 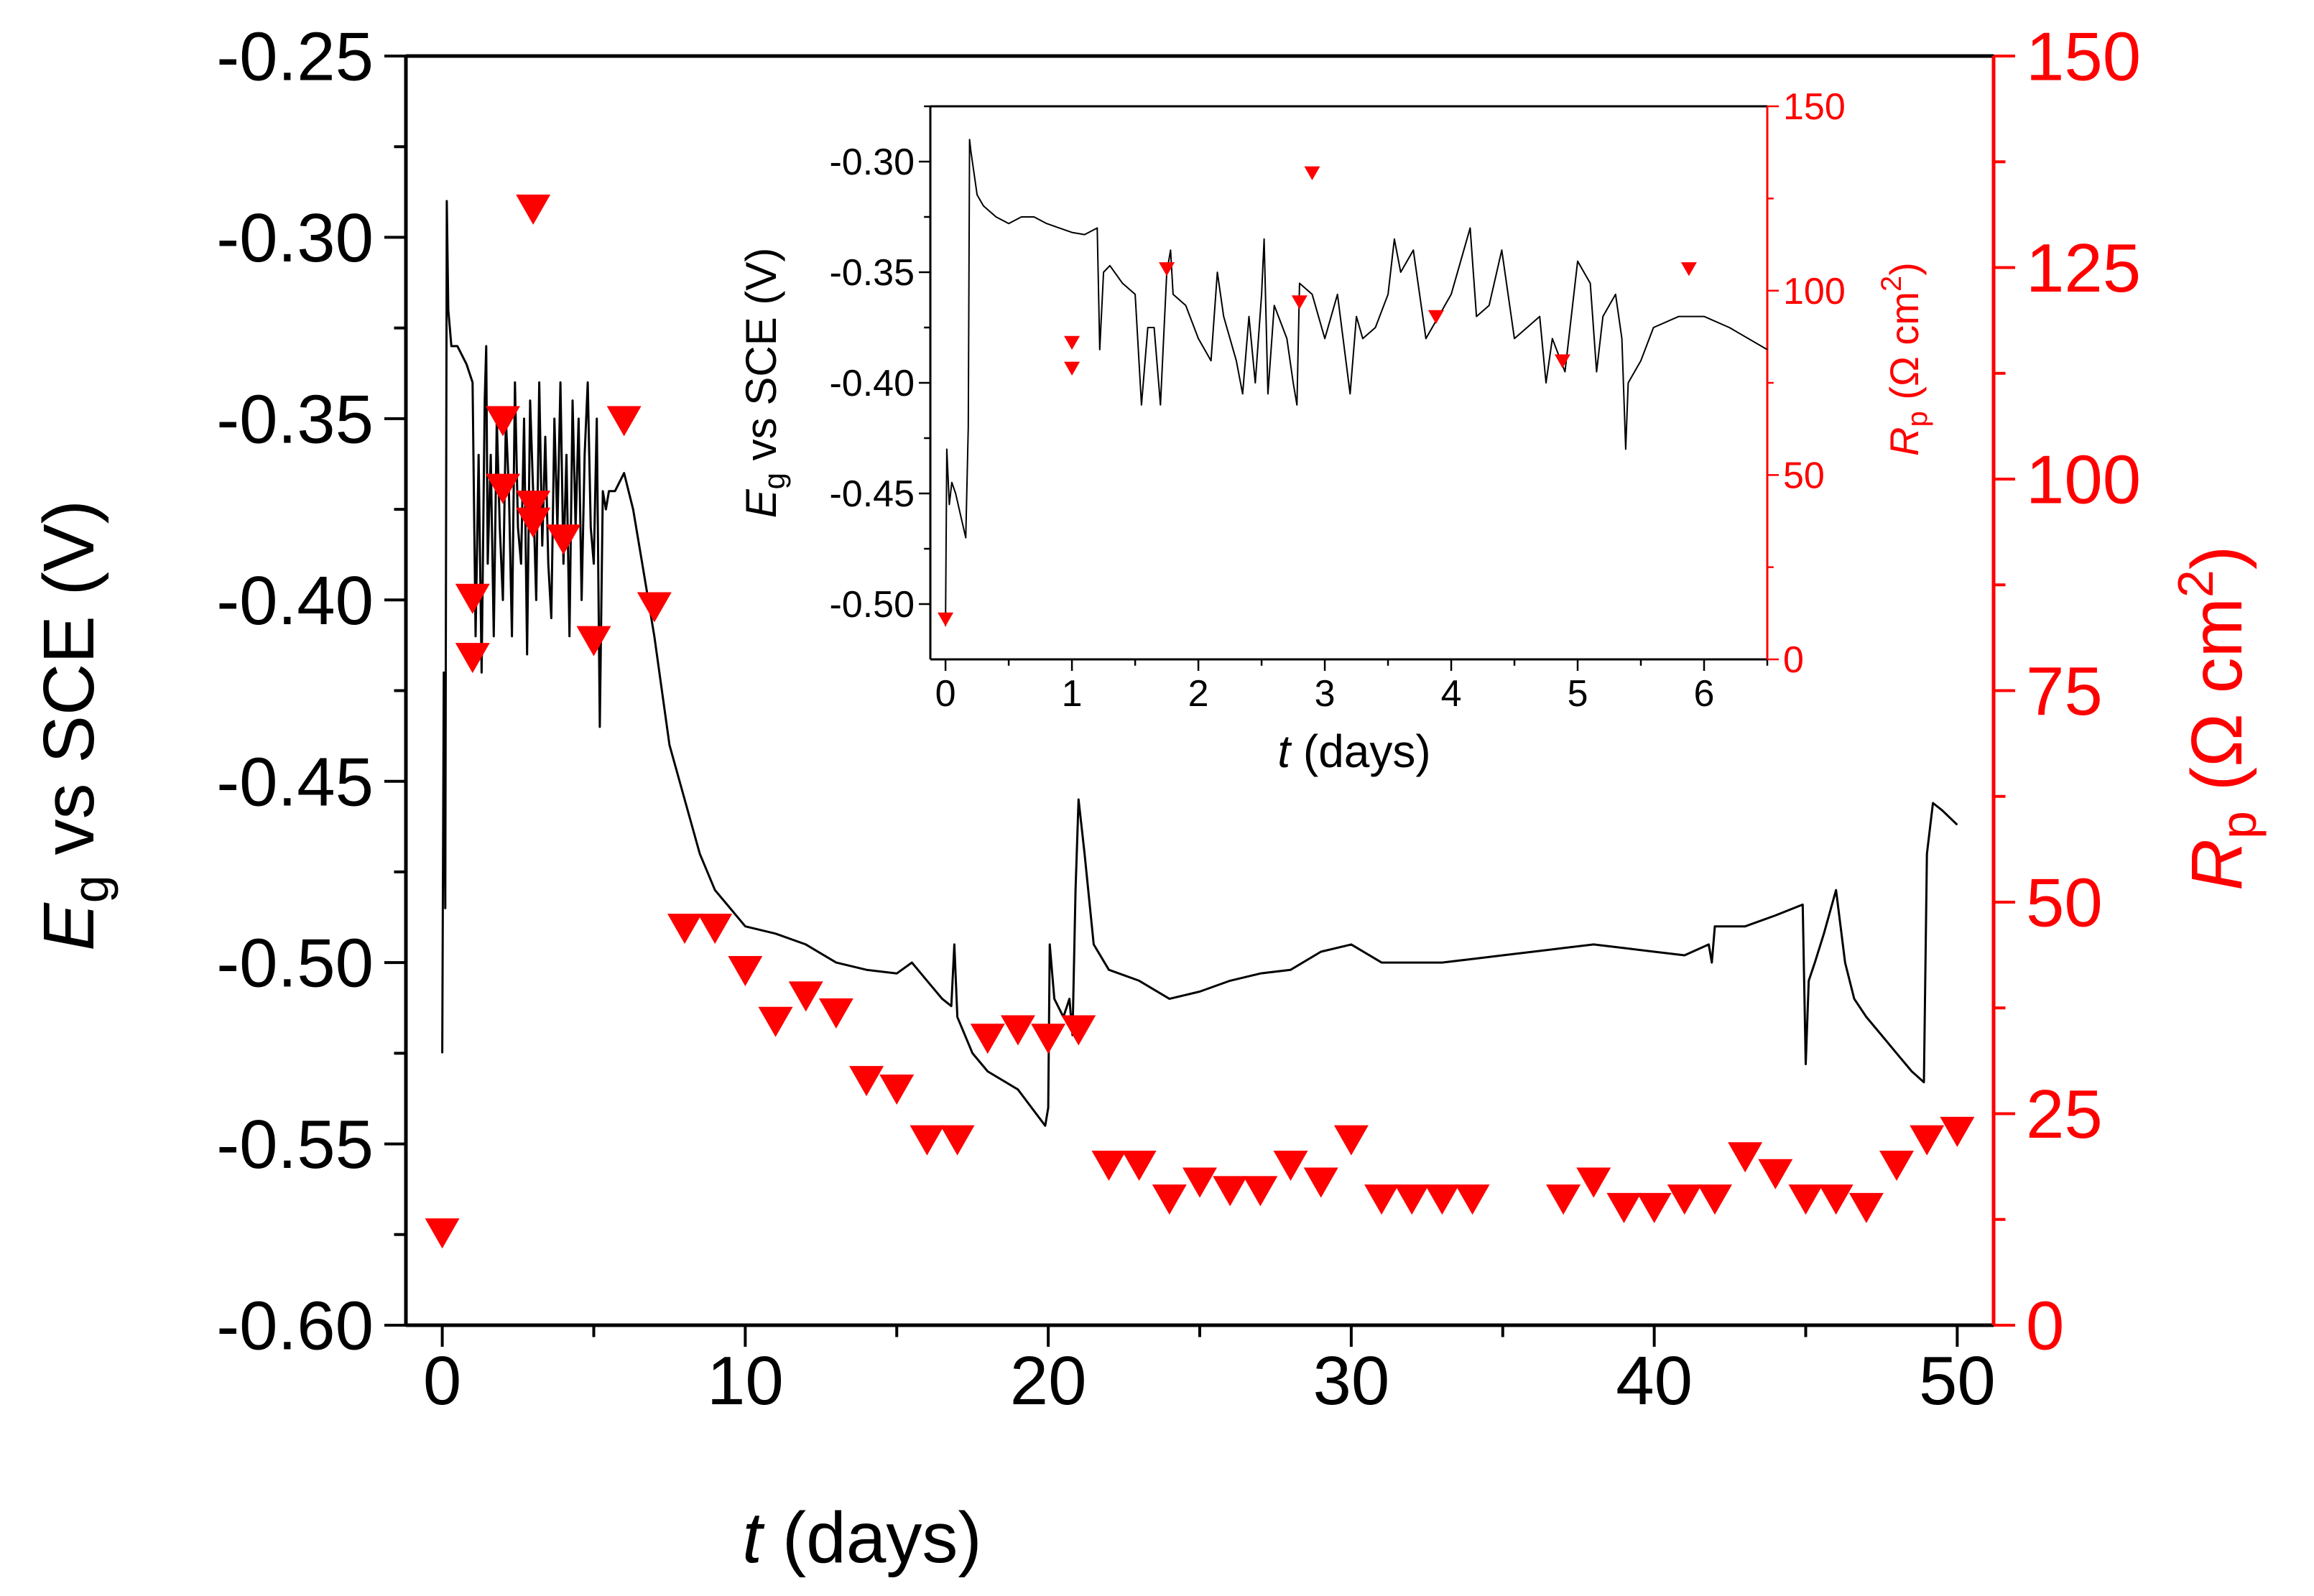 What do you see at coordinates (1814, 291) in the screenshot?
I see `inset-yr-tick-label: 100` at bounding box center [1814, 291].